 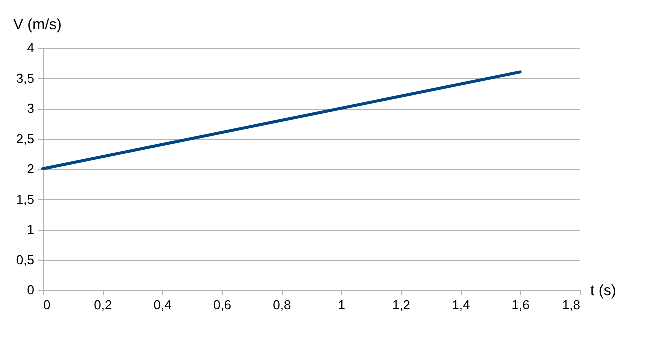 What do you see at coordinates (30, 48) in the screenshot?
I see `y-tick-label: 4` at bounding box center [30, 48].